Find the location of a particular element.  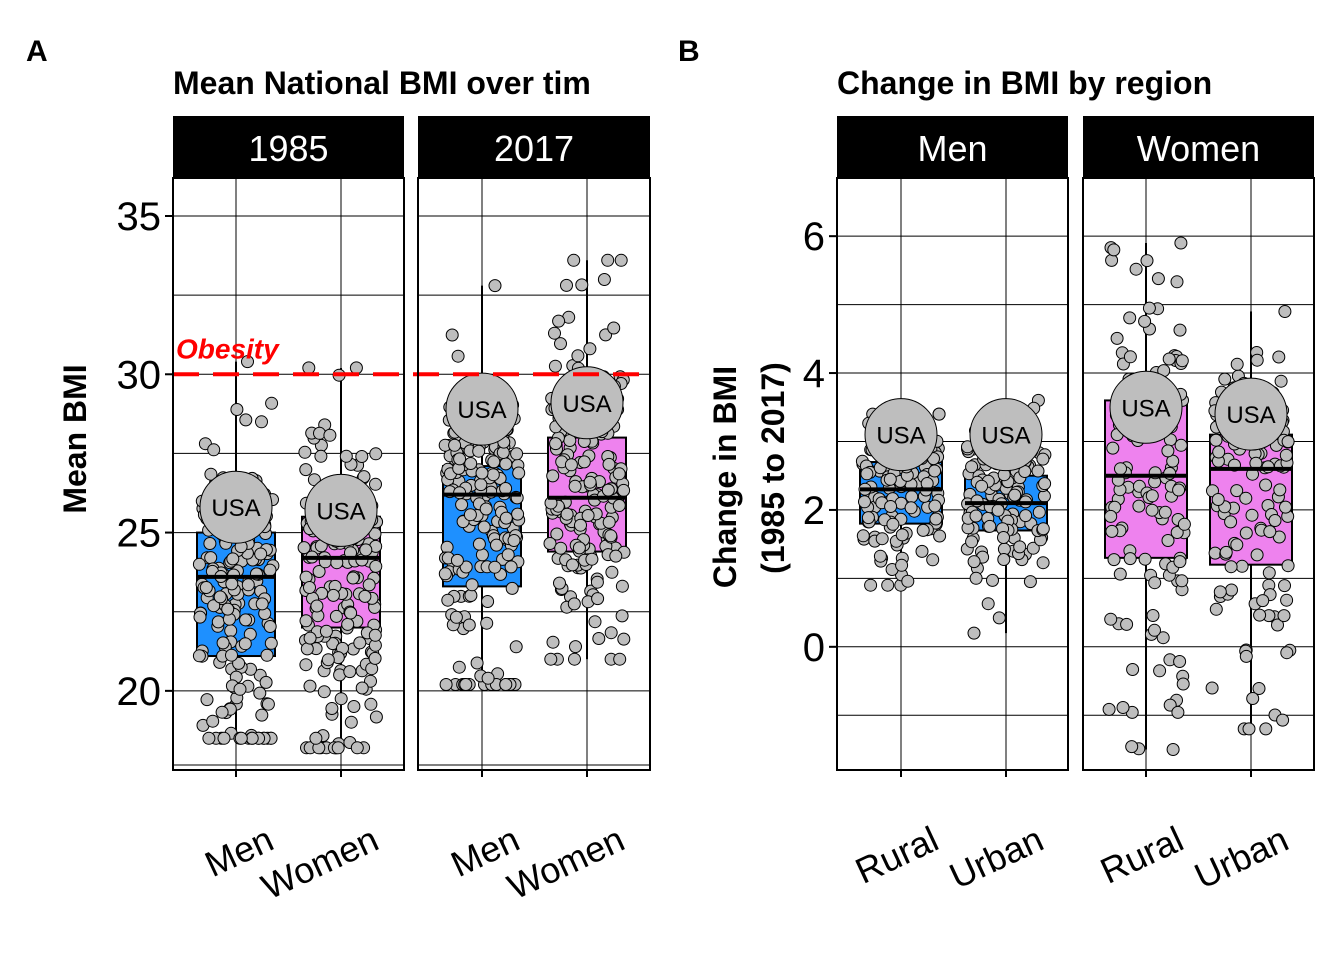

facet-label-1985: 1985 is located at coordinates (288, 148).